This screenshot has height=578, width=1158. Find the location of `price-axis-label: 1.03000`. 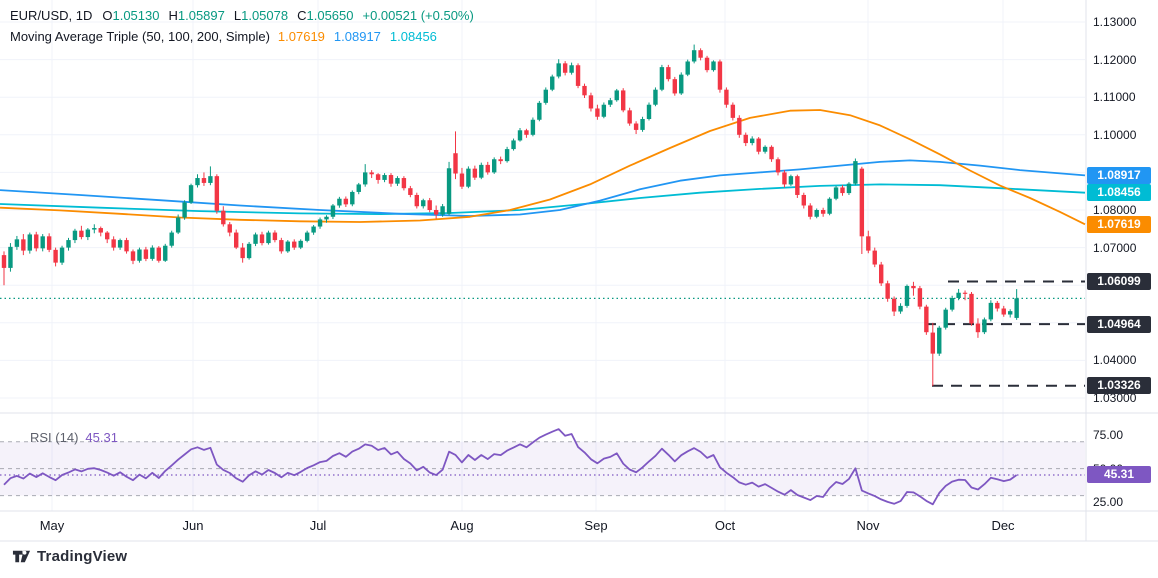

price-axis-label: 1.03000 is located at coordinates (1115, 398).